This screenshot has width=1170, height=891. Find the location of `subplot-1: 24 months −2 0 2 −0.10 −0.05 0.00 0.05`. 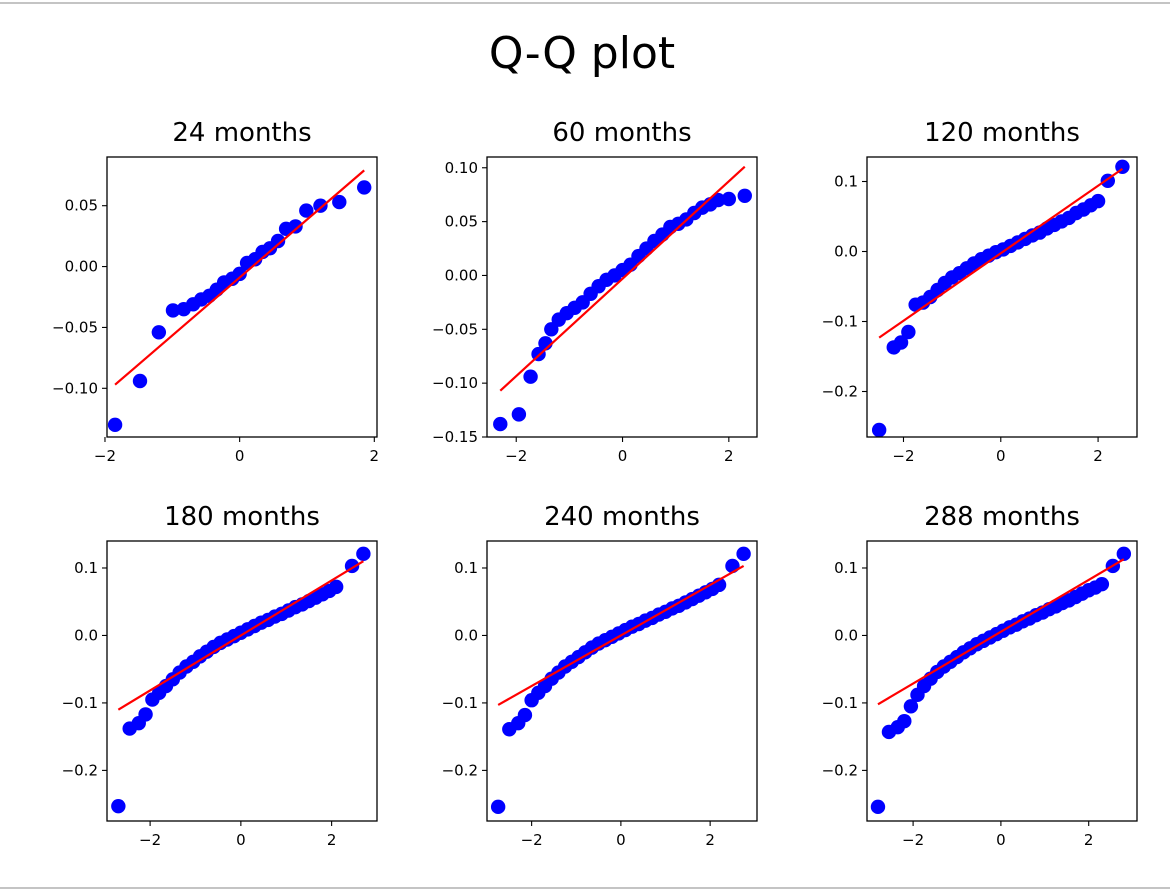

subplot-1: 24 months −2 0 2 −0.10 −0.05 0.00 0.05 is located at coordinates (215, 291).